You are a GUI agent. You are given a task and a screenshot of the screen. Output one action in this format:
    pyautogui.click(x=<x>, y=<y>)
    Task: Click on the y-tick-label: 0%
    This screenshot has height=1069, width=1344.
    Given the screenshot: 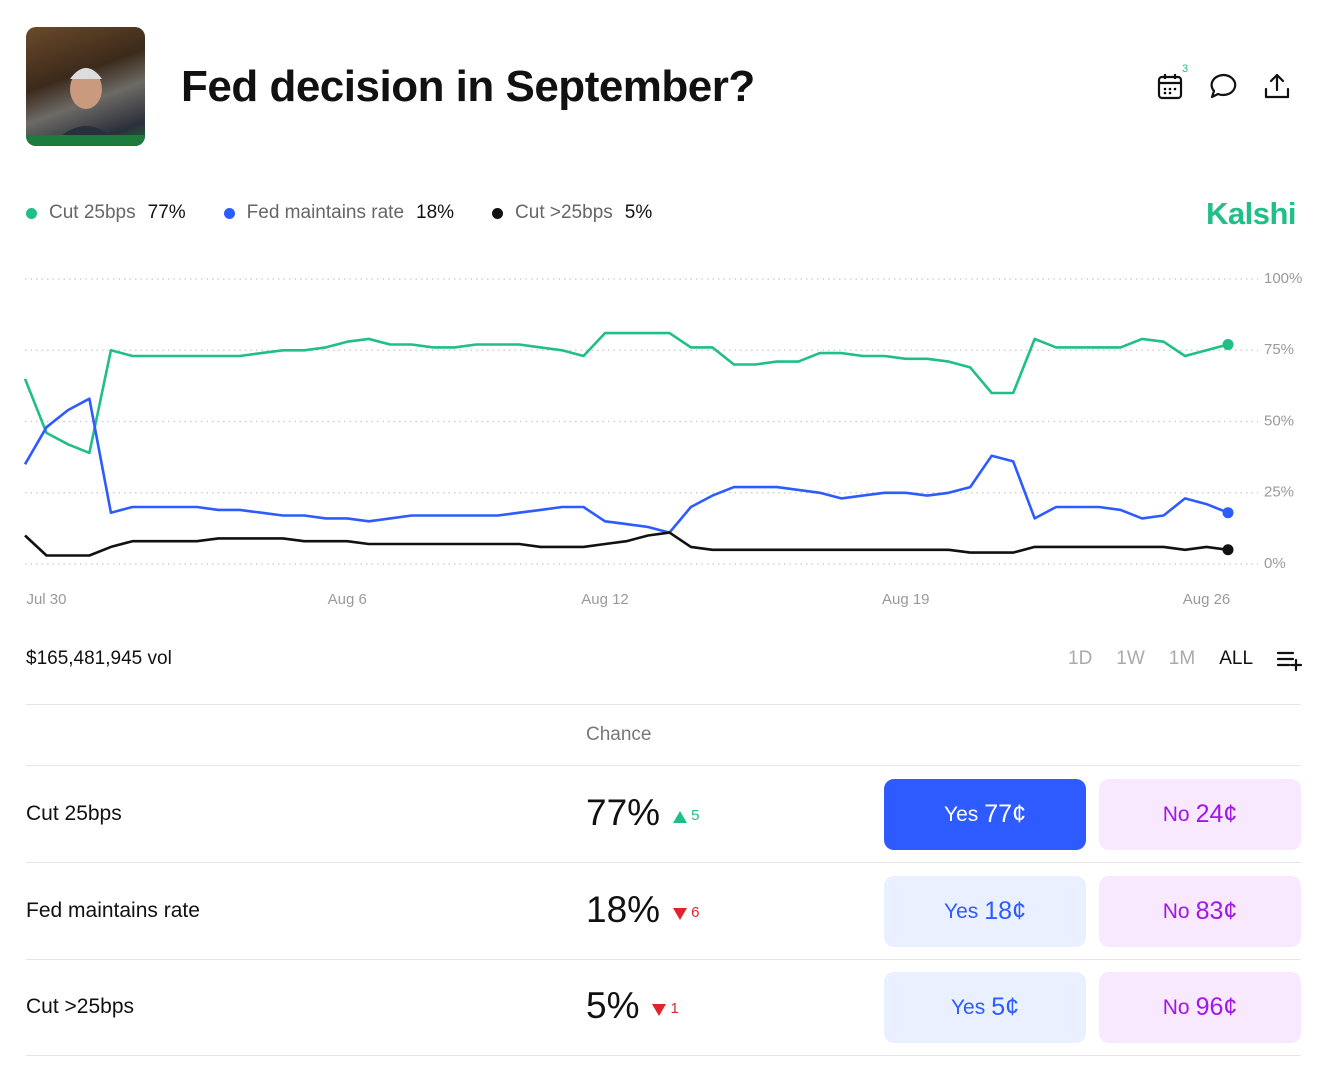 What is the action you would take?
    pyautogui.click(x=1275, y=563)
    